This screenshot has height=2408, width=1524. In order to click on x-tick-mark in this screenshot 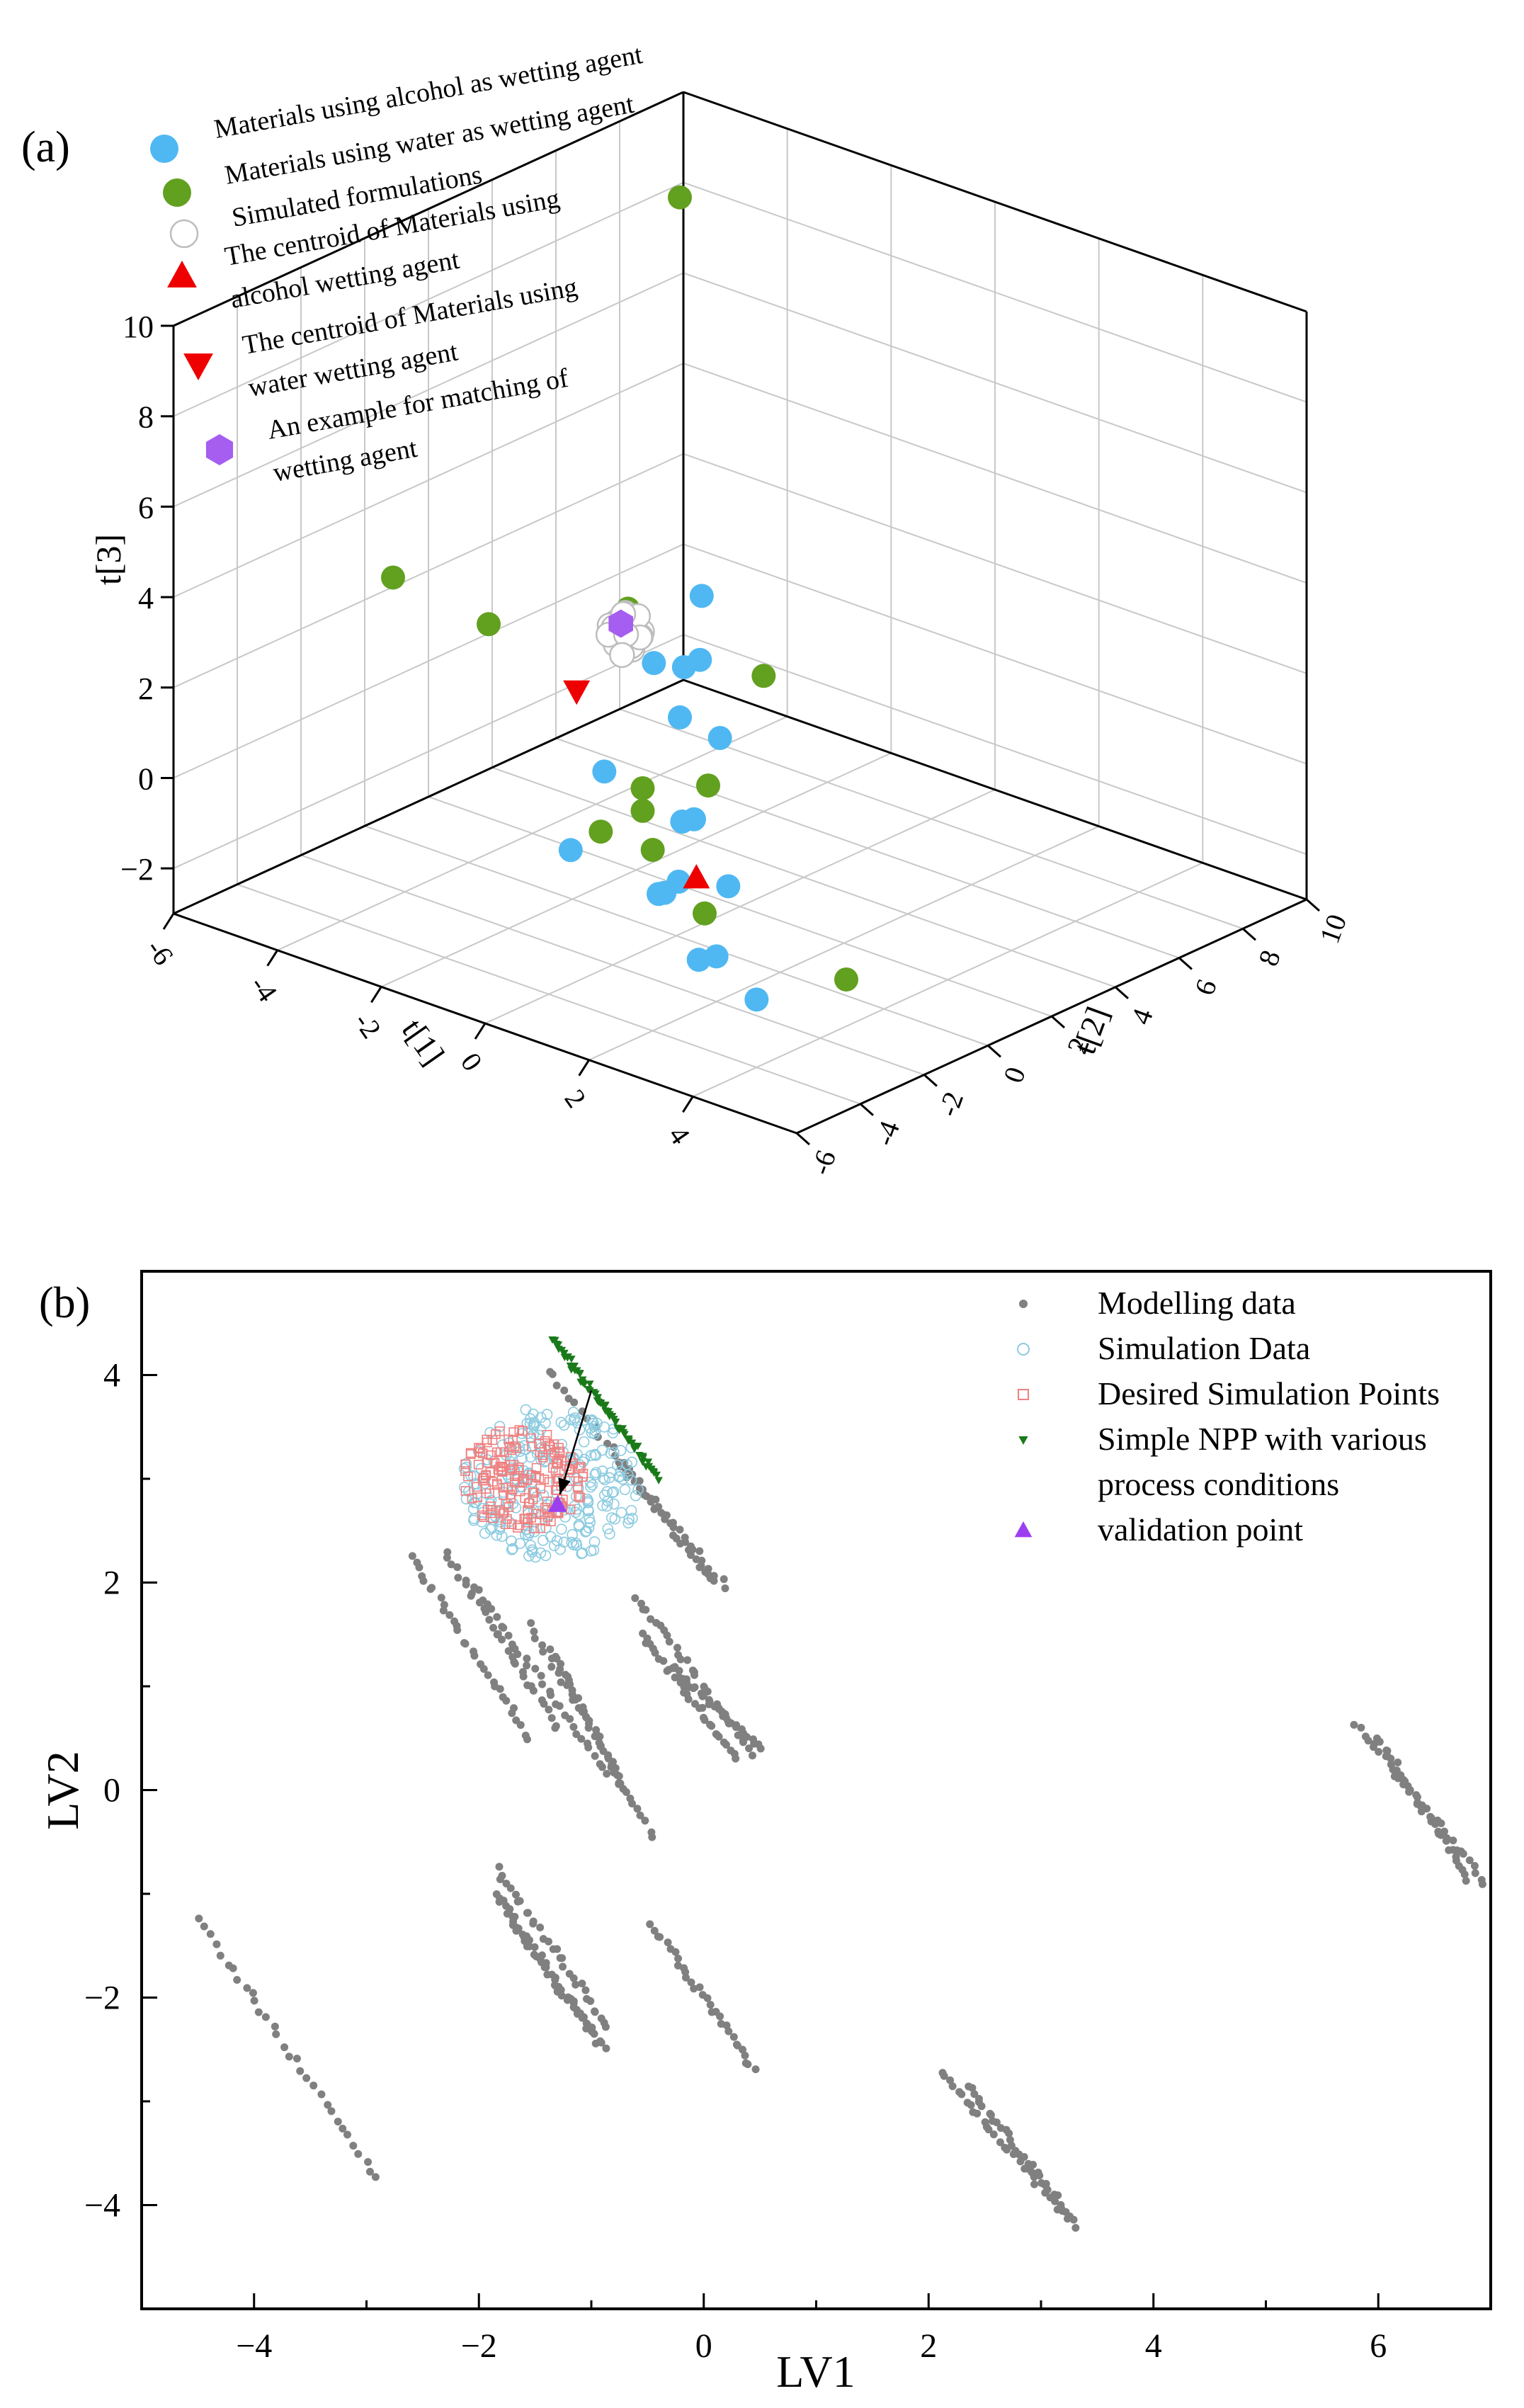, I will do `click(584, 1068)`.